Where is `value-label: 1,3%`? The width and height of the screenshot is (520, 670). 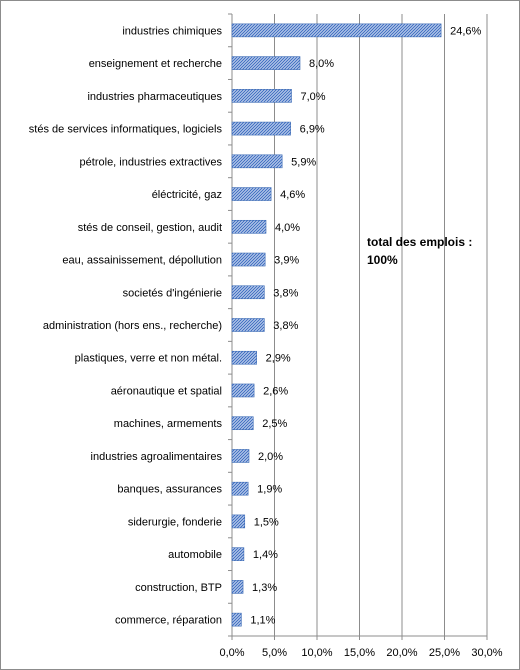 value-label: 1,3% is located at coordinates (264, 588).